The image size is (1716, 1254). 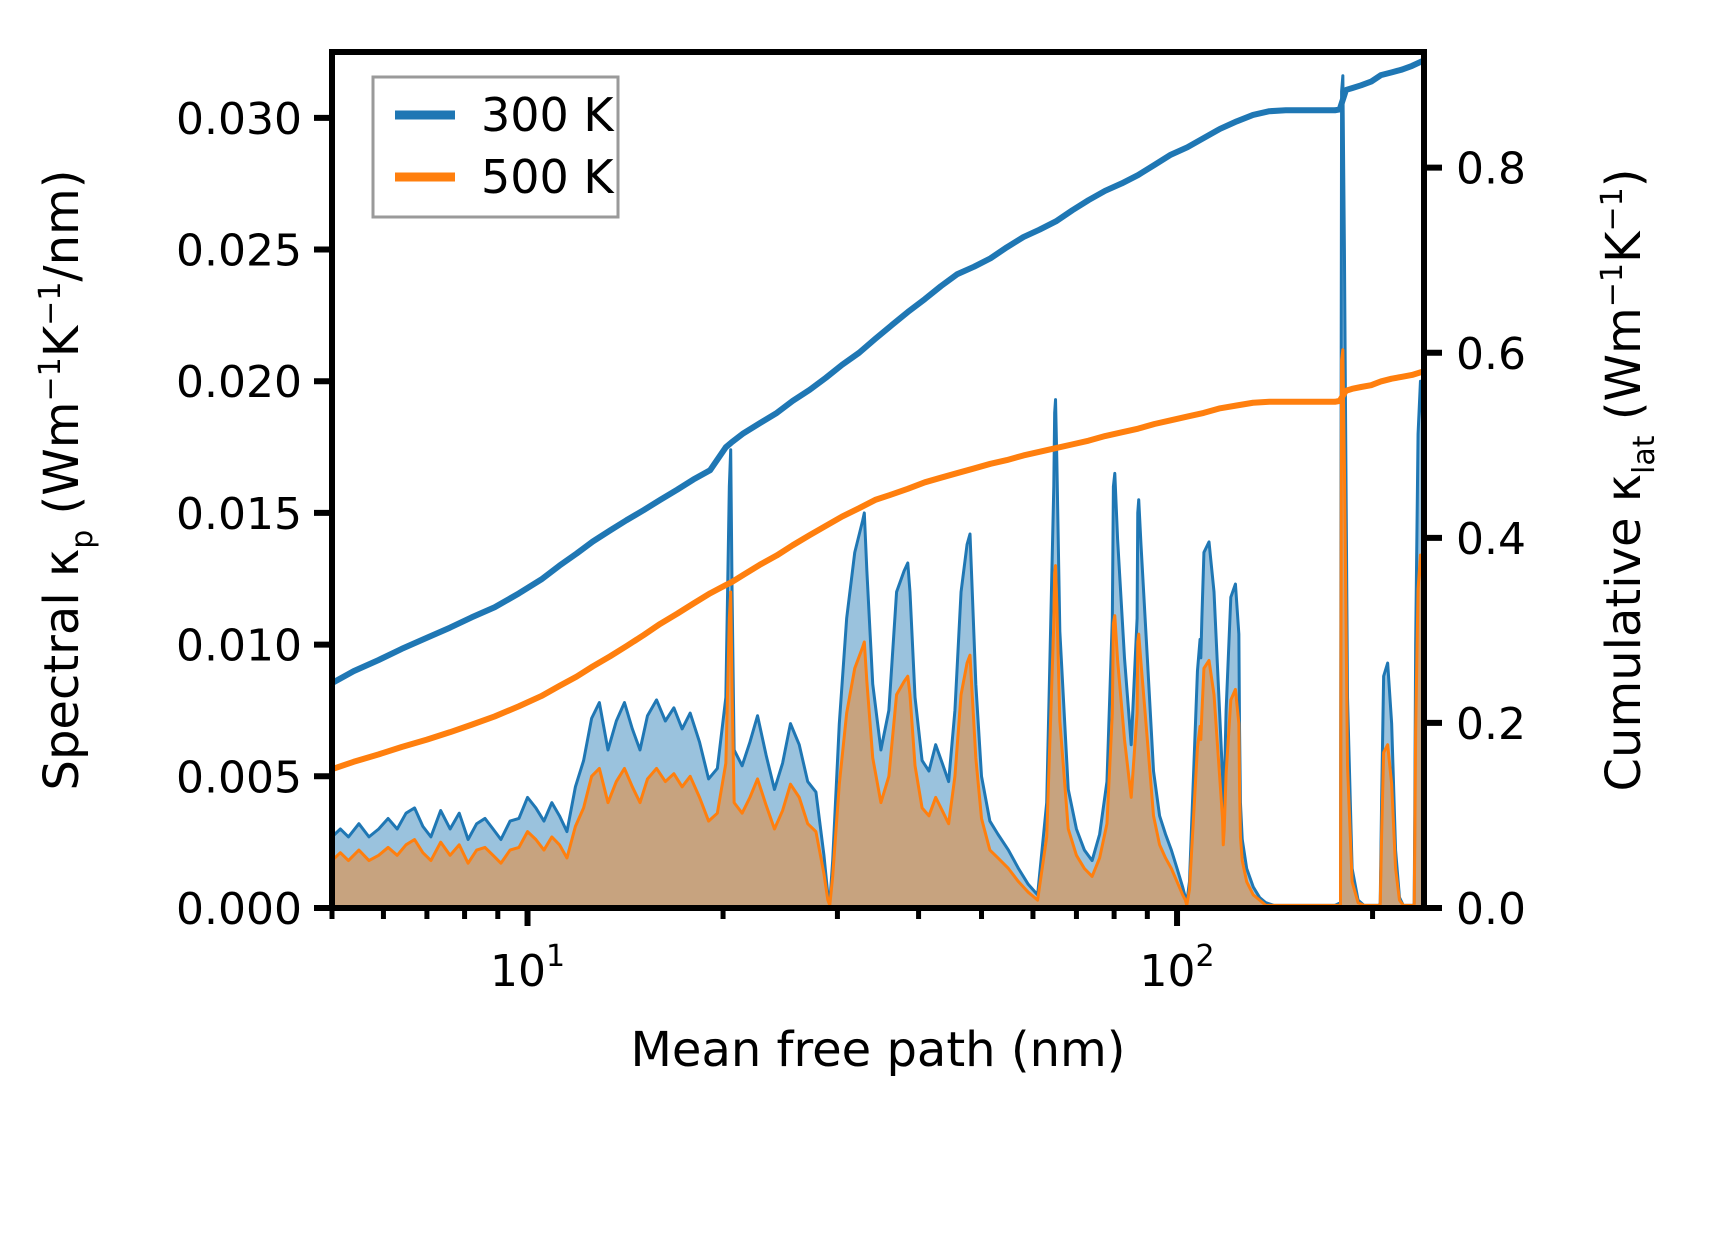 What do you see at coordinates (548, 177) in the screenshot?
I see `legend-label-500-k: 500 K` at bounding box center [548, 177].